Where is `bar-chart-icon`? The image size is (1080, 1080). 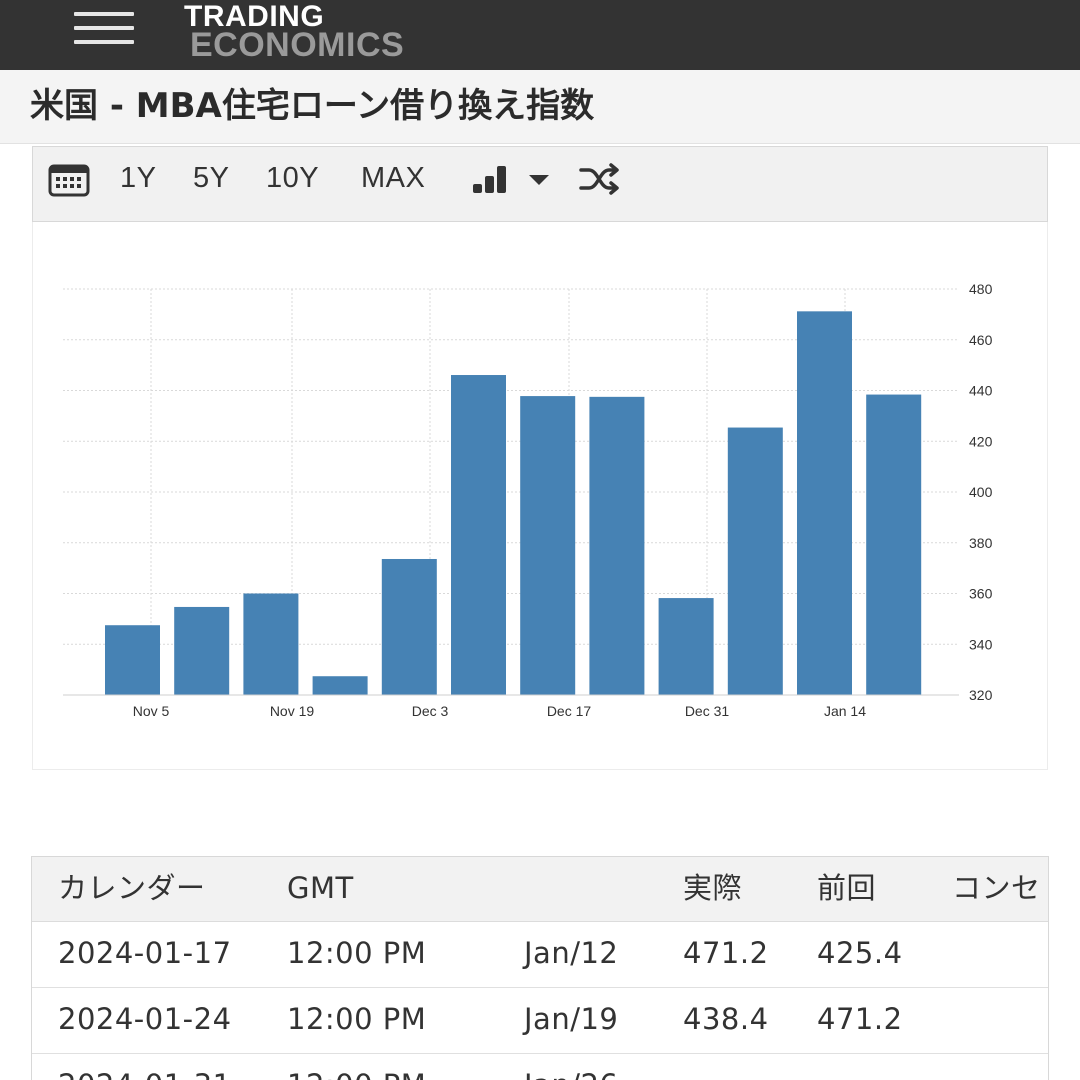 bar-chart-icon is located at coordinates (491, 179).